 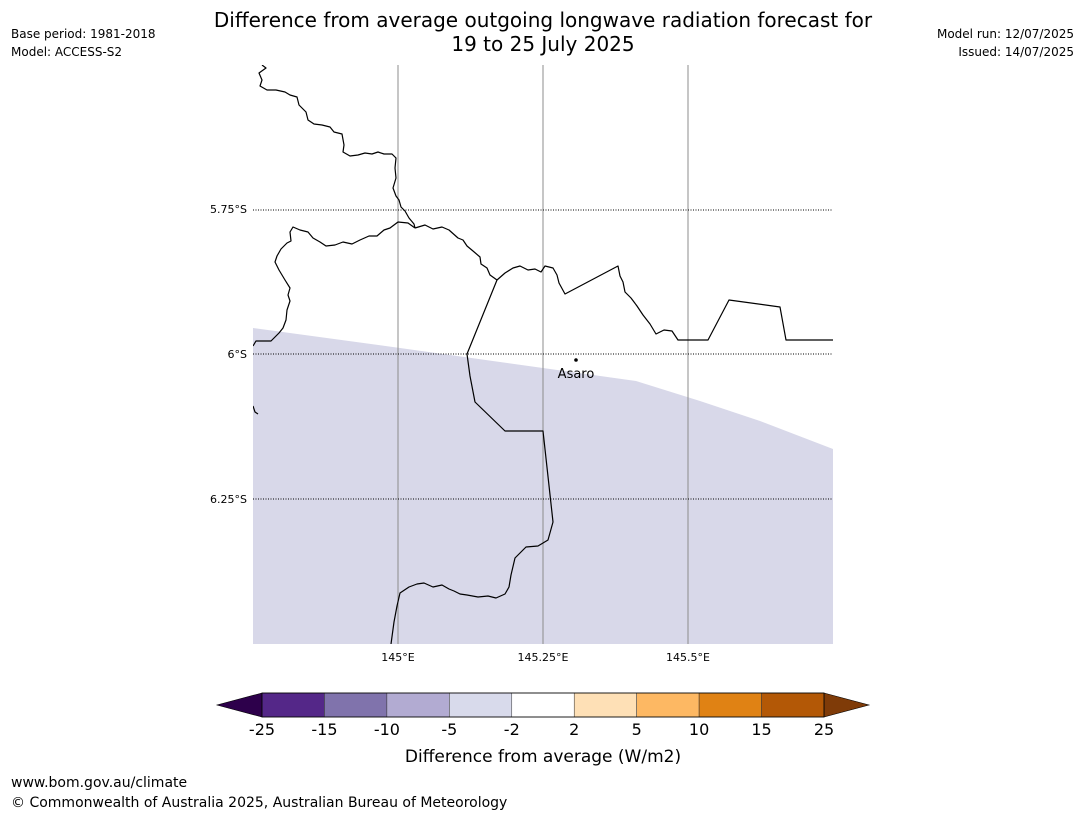 What do you see at coordinates (337, 147) in the screenshot?
I see `boundary-northwest` at bounding box center [337, 147].